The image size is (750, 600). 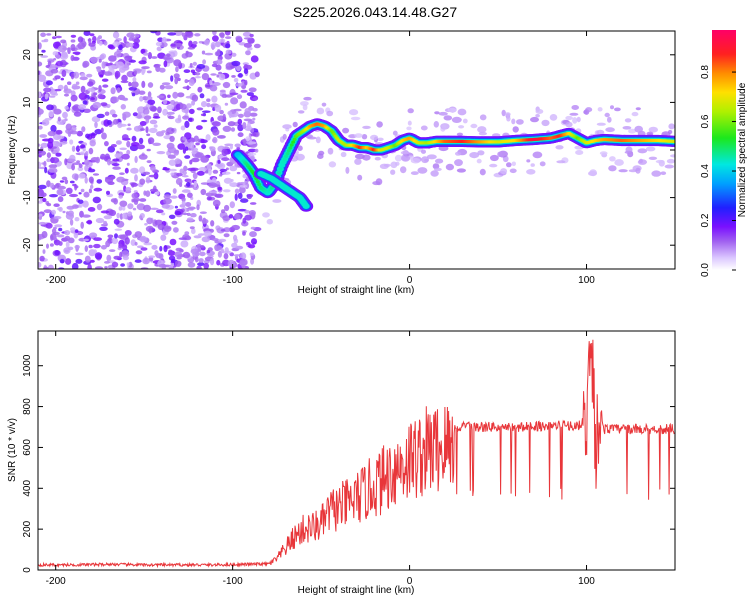 What do you see at coordinates (27, 406) in the screenshot?
I see `y-tick-label: 800` at bounding box center [27, 406].